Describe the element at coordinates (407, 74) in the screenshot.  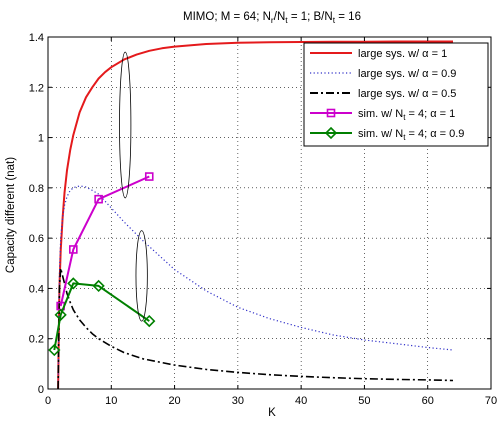
I see `legend-entry-2: large sys. w/ α = 0.9` at that location.